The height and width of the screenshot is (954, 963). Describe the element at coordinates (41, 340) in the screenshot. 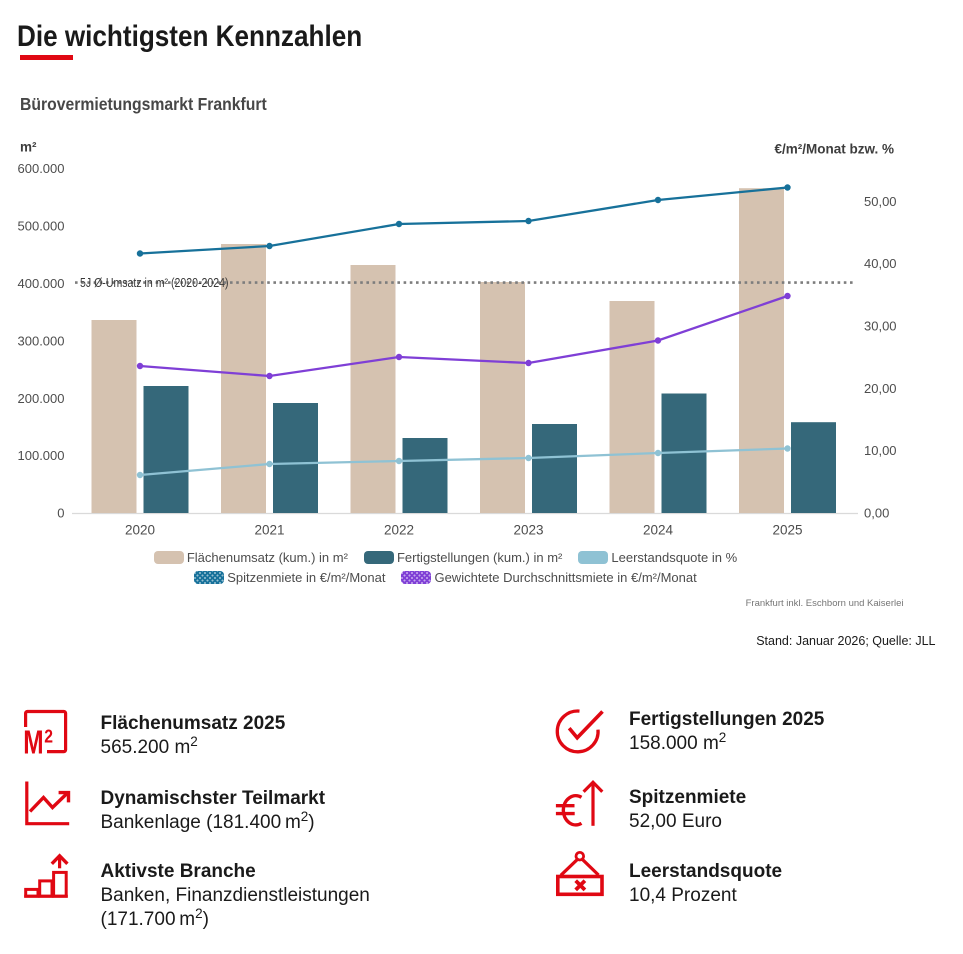

I see `svg-text: 300.000` at that location.